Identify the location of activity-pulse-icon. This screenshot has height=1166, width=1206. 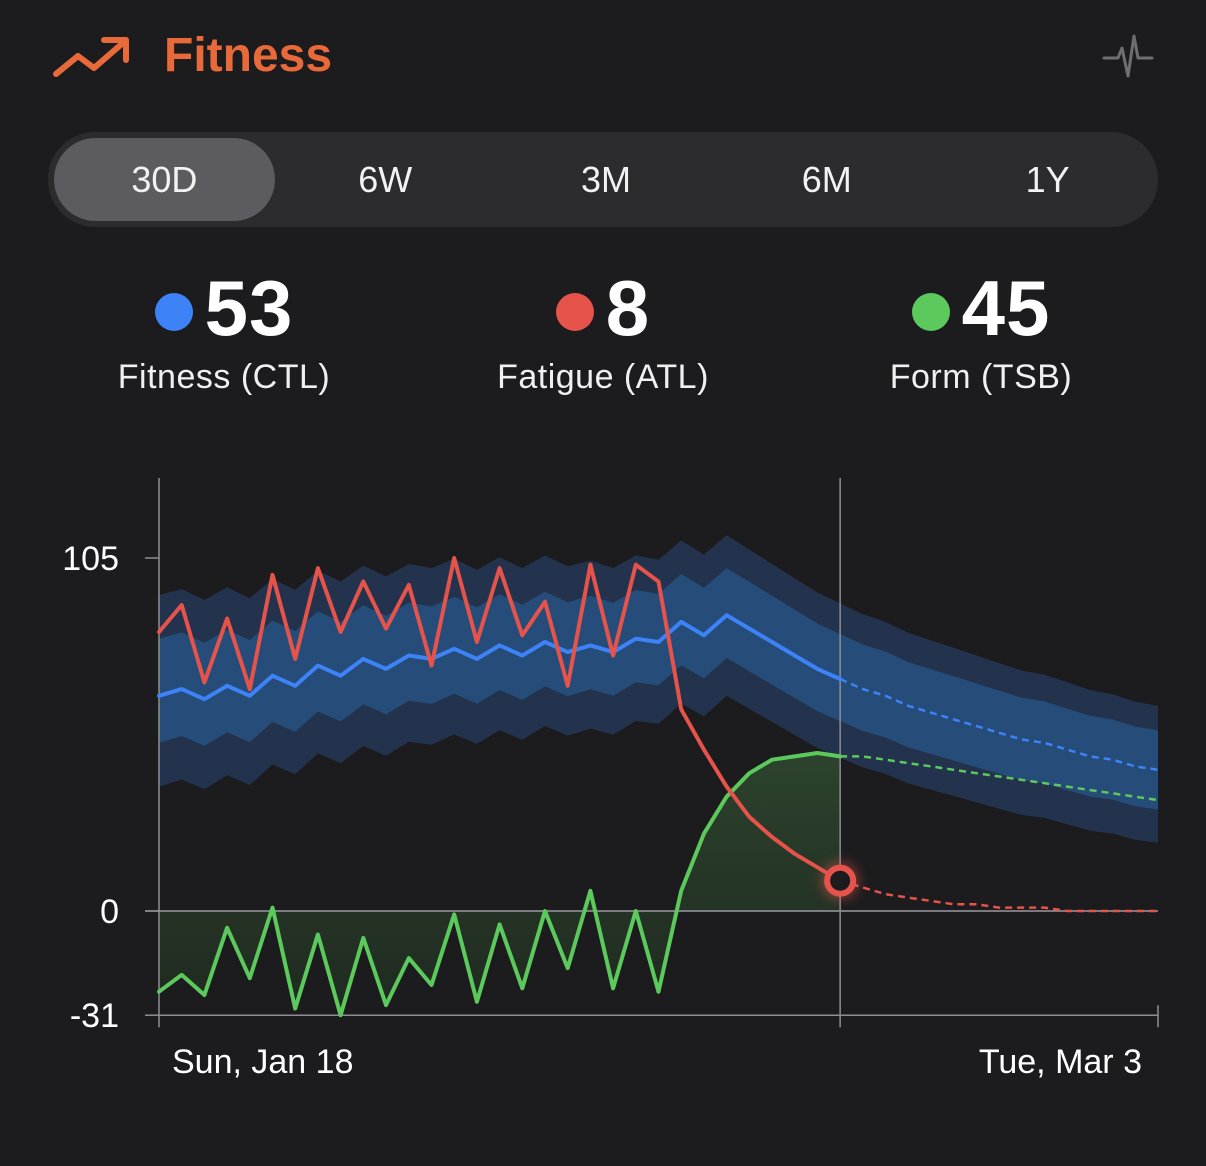
(1128, 56).